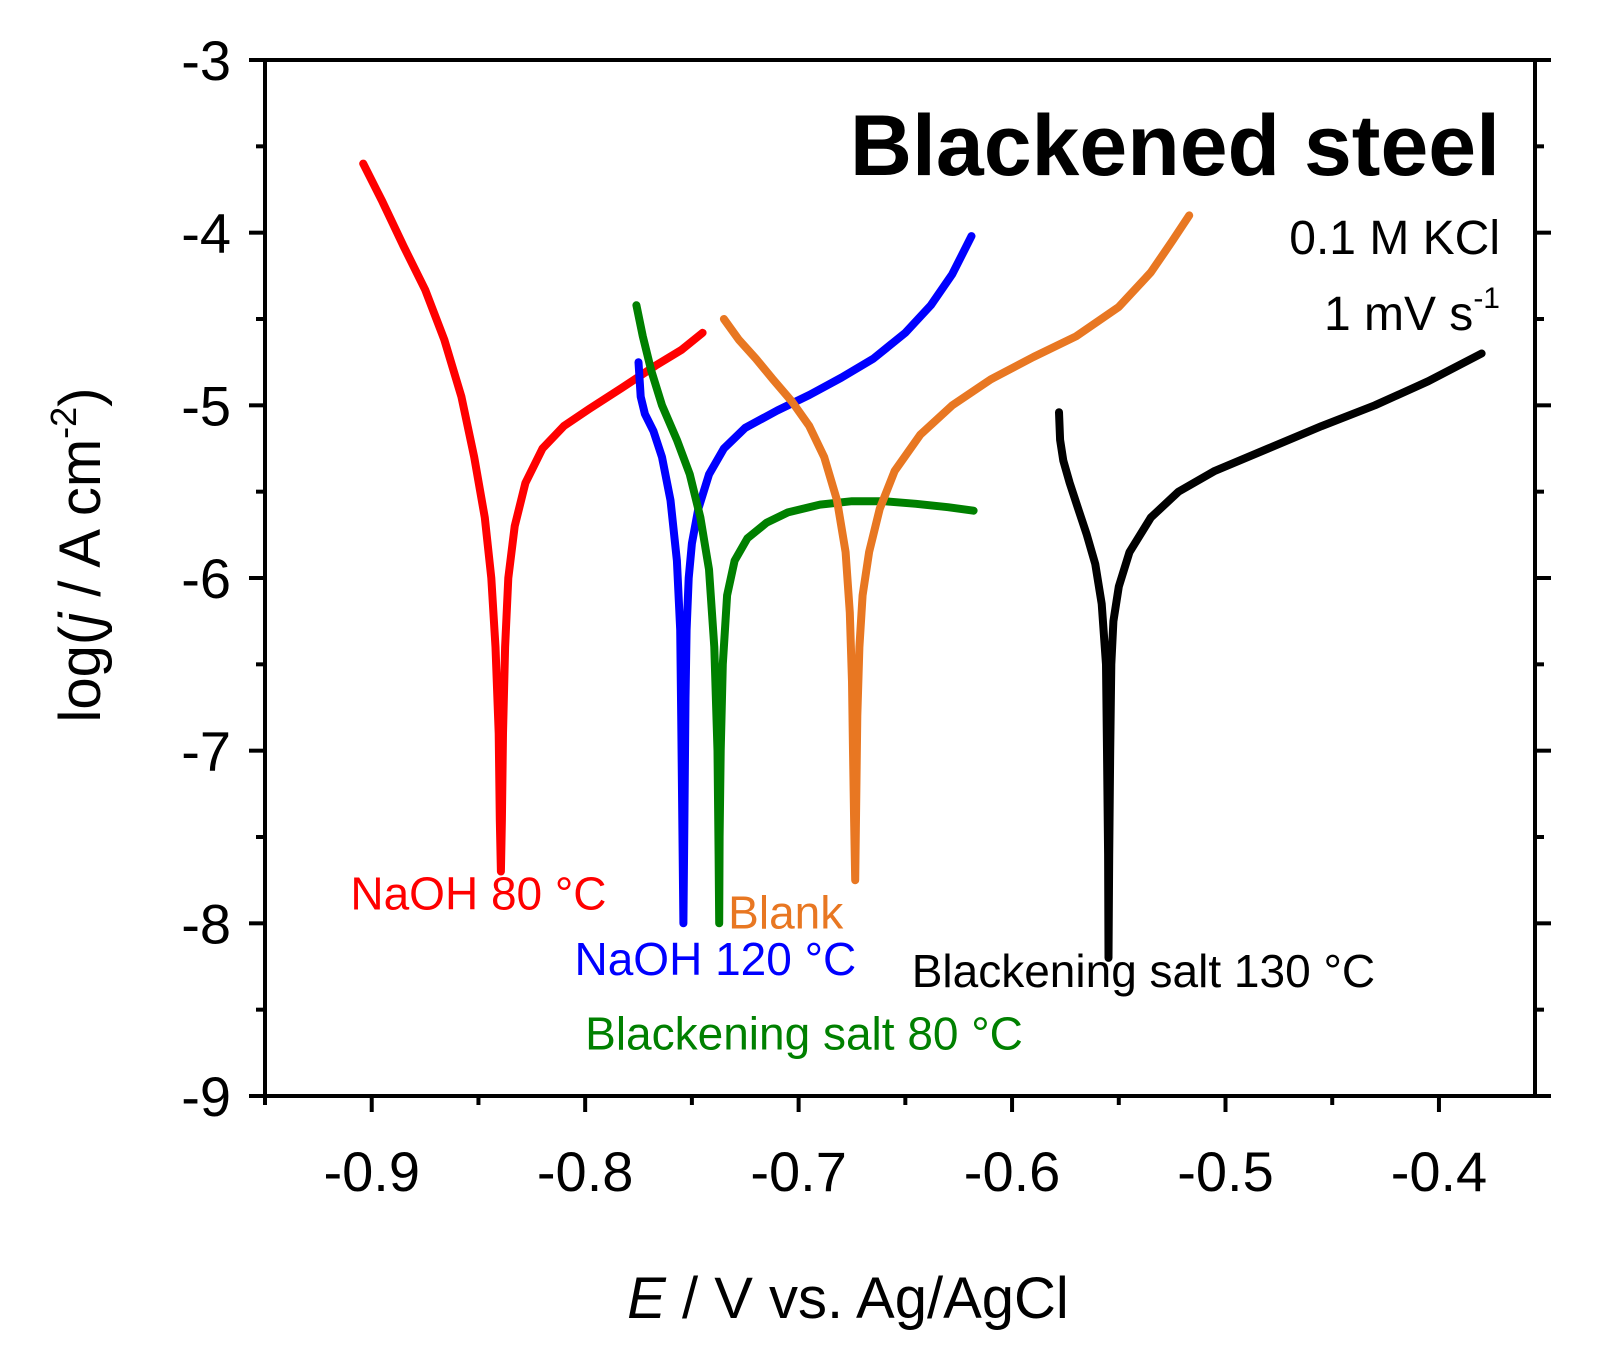  What do you see at coordinates (1012, 1171) in the screenshot?
I see `x-tick-label: -0.6` at bounding box center [1012, 1171].